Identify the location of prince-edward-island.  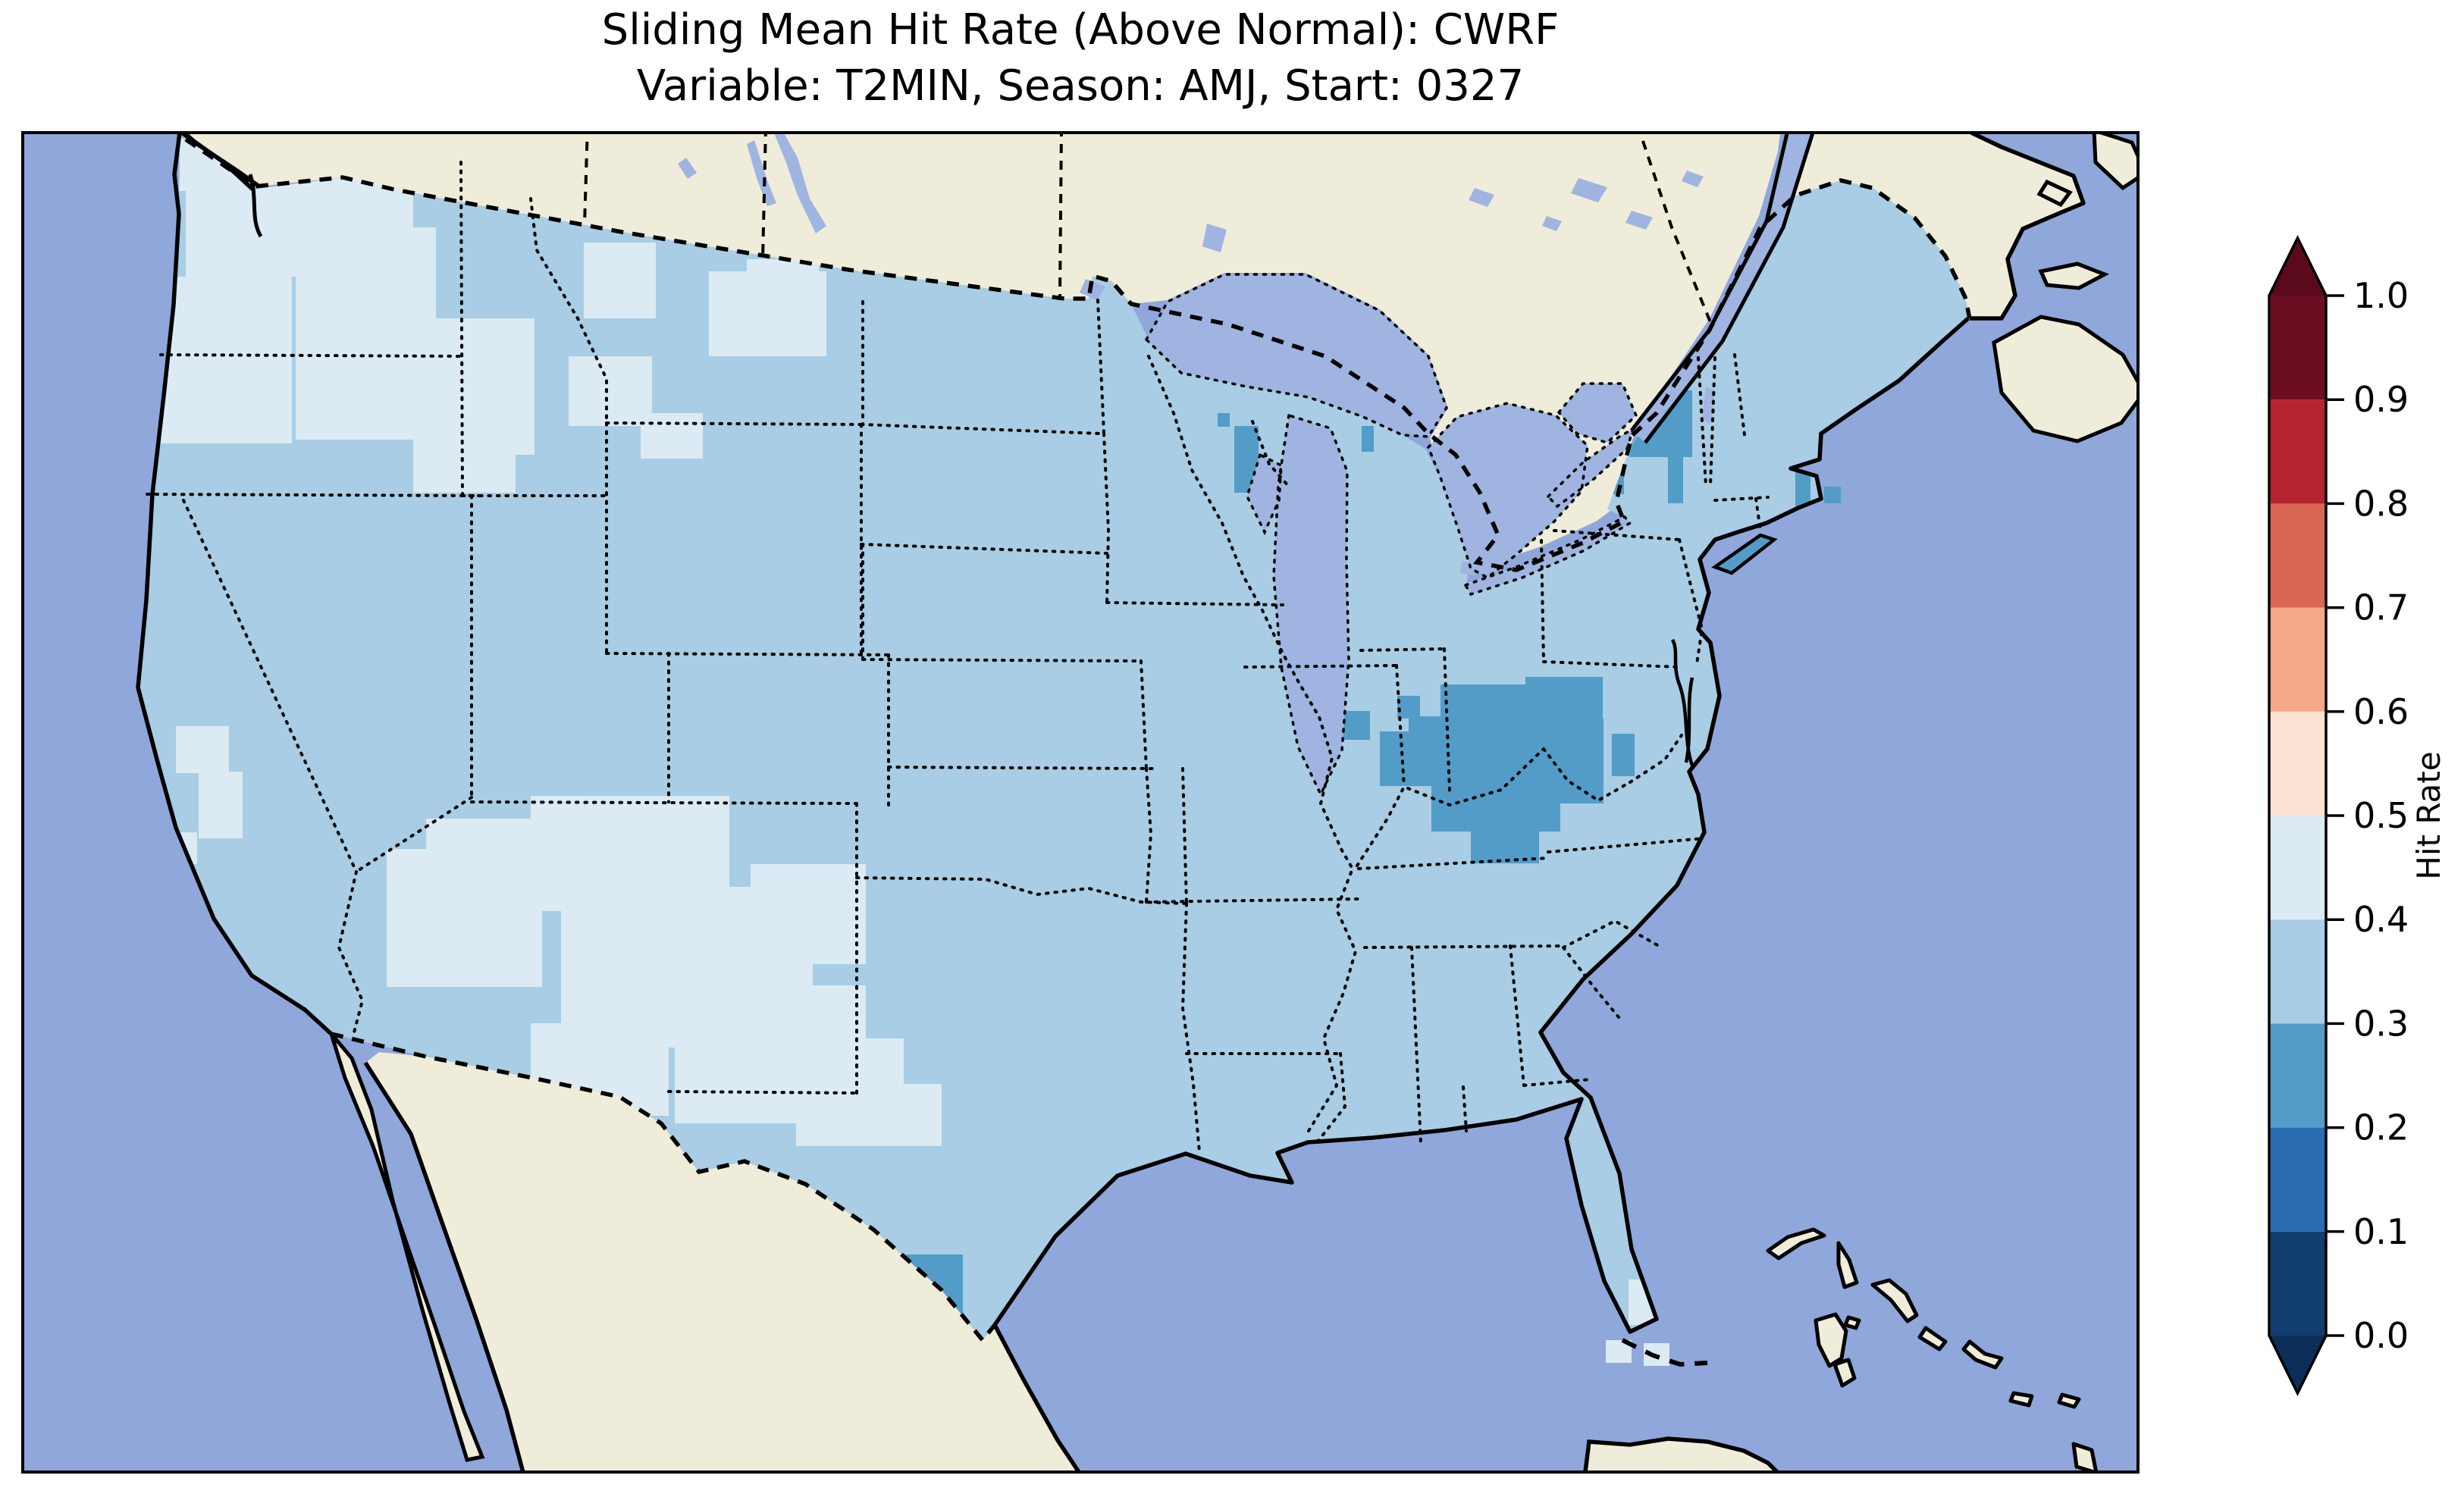
(2074, 276).